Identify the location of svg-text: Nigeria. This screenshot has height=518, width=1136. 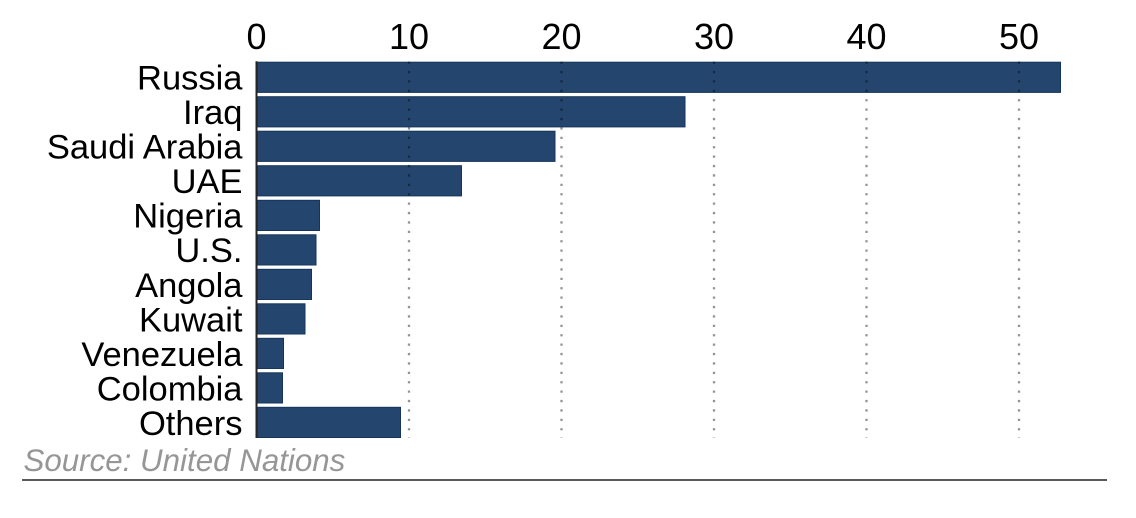
(188, 217).